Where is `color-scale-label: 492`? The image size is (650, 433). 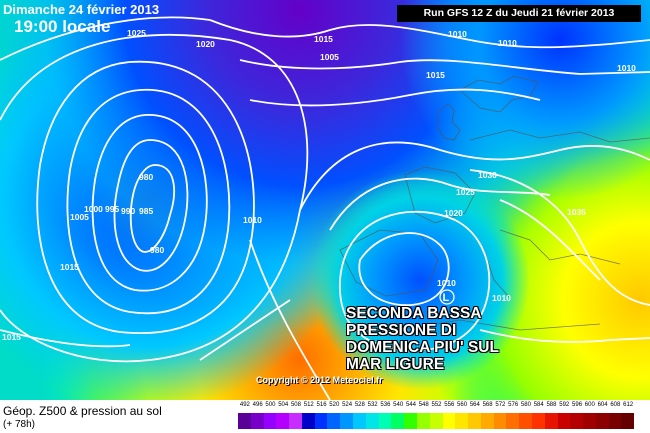
color-scale-label: 492 is located at coordinates (244, 405).